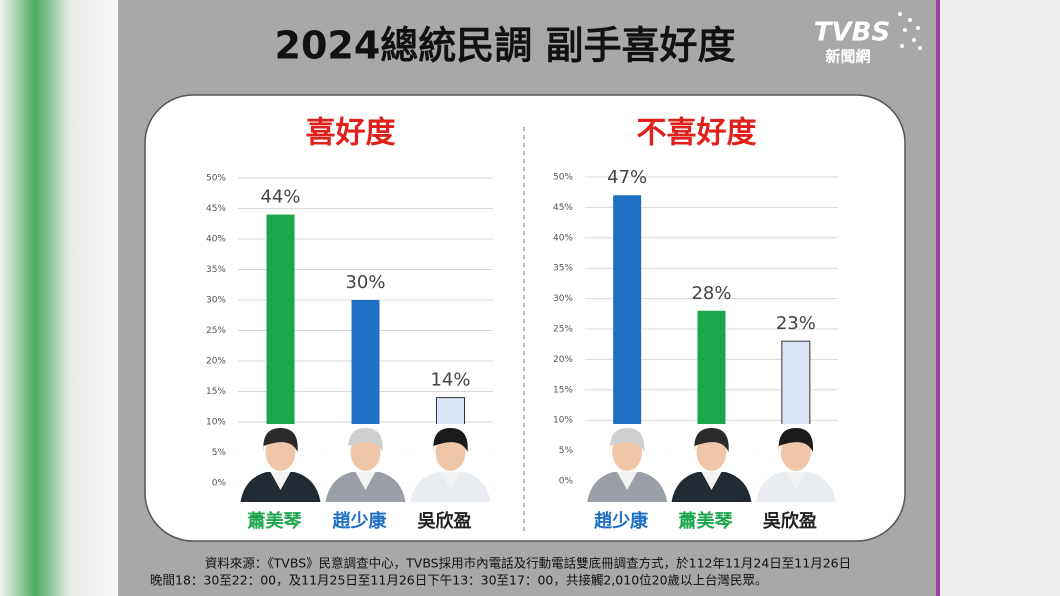 The height and width of the screenshot is (596, 1060). I want to click on blurred-right, so click(1000, 298).